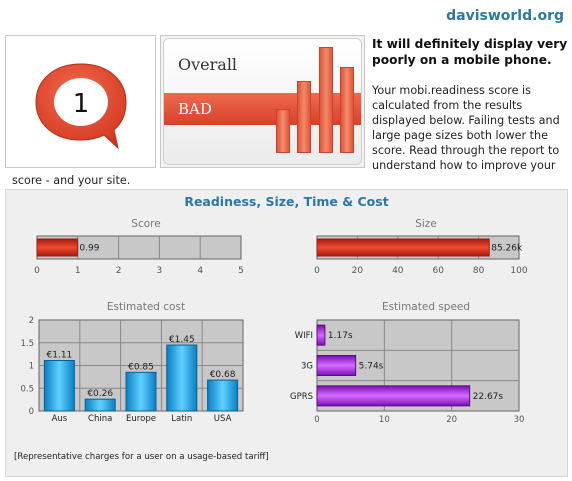 Image resolution: width=572 pixels, height=481 pixels. Describe the element at coordinates (340, 336) in the screenshot. I see `value-label: 1.17s` at that location.